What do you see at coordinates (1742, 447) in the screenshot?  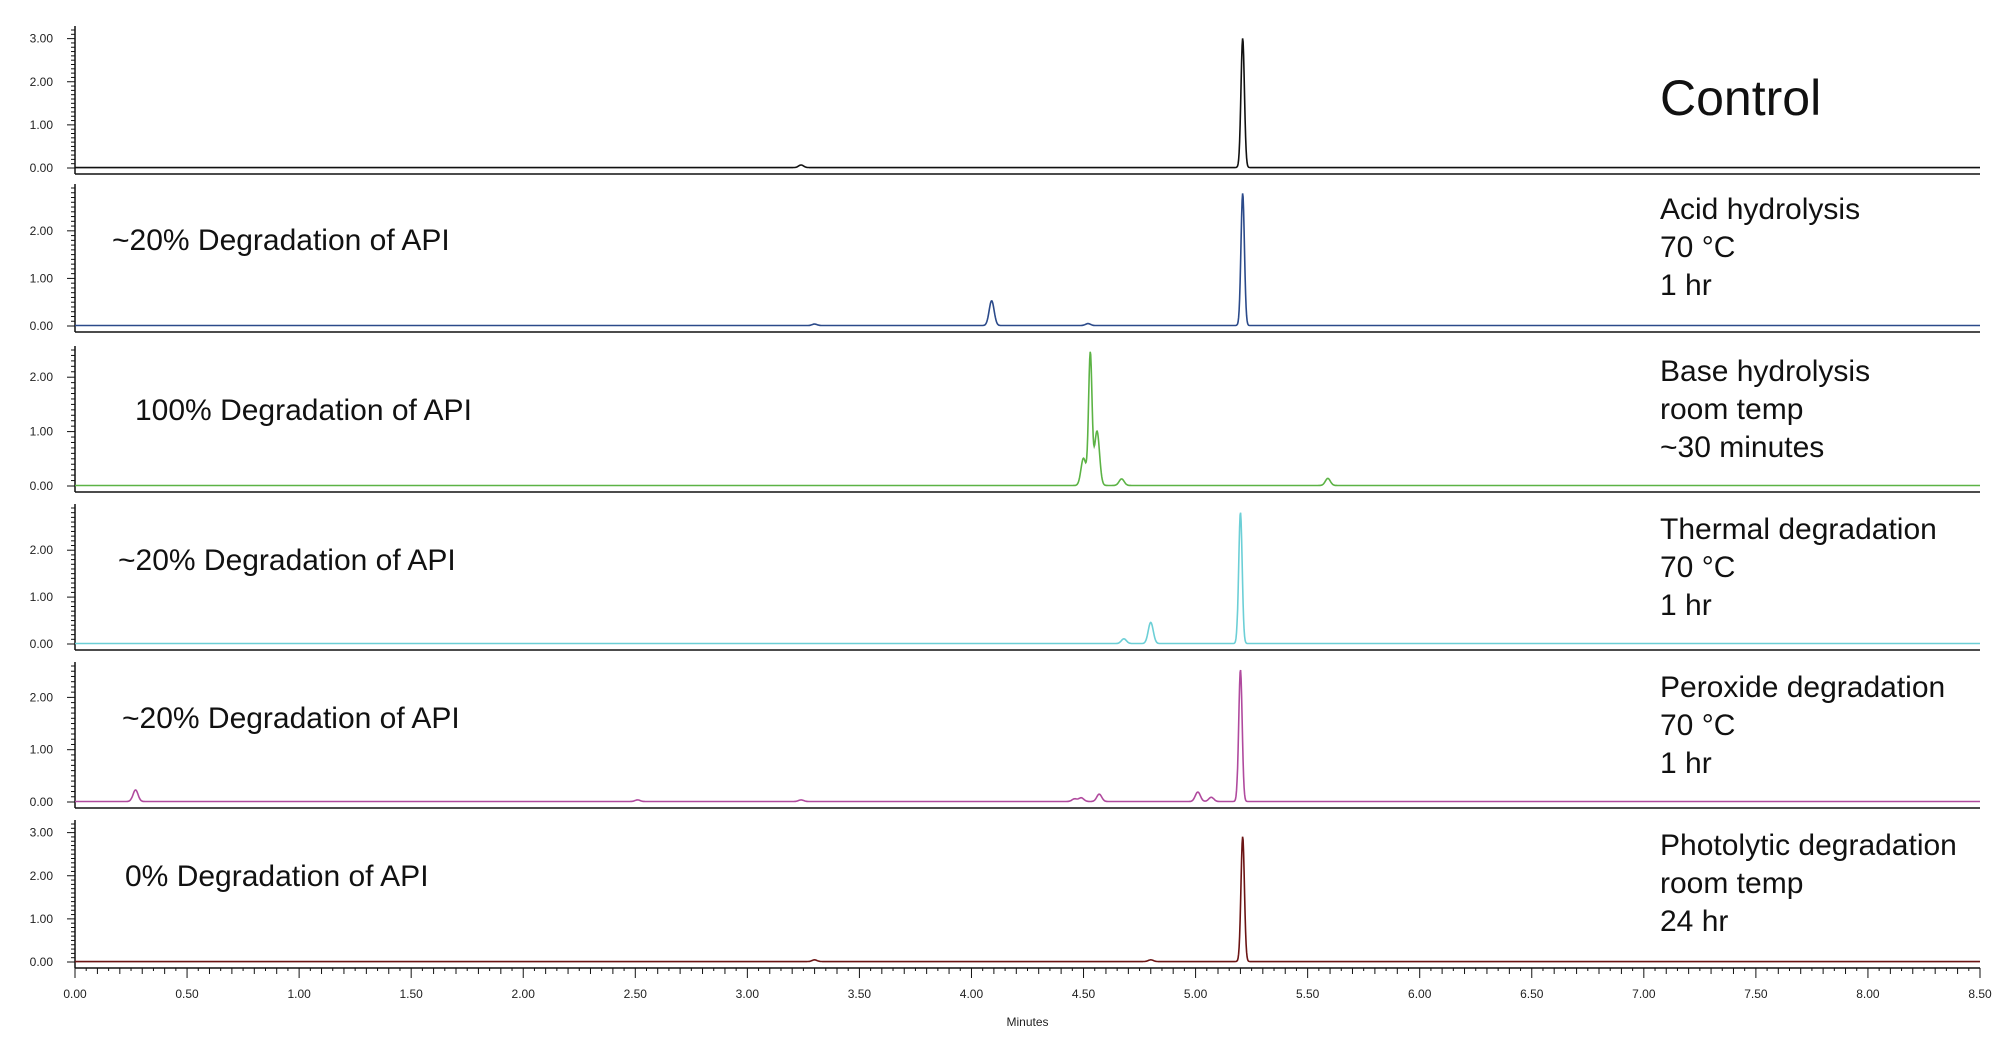 I see `condition-label: ~30 minutes` at bounding box center [1742, 447].